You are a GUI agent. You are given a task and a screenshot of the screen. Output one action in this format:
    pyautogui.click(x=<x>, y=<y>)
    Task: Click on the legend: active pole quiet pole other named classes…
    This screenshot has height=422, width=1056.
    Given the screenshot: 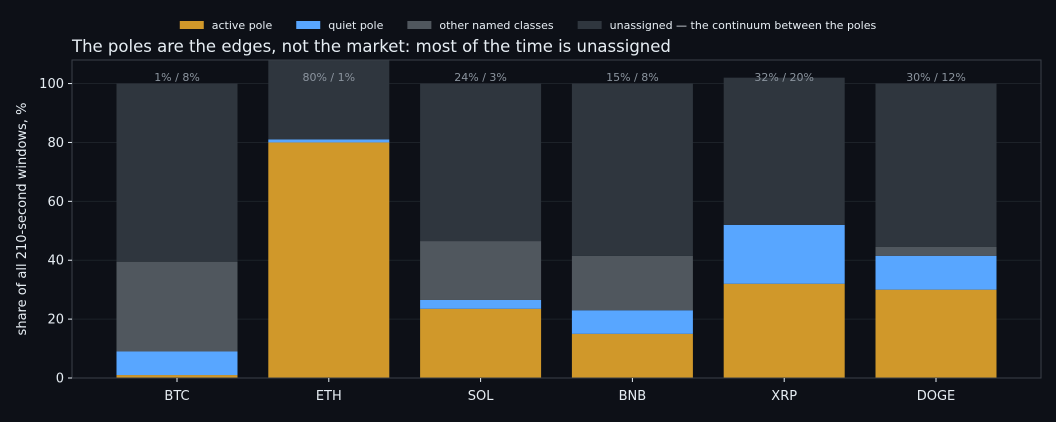 What is the action you would take?
    pyautogui.click(x=528, y=25)
    